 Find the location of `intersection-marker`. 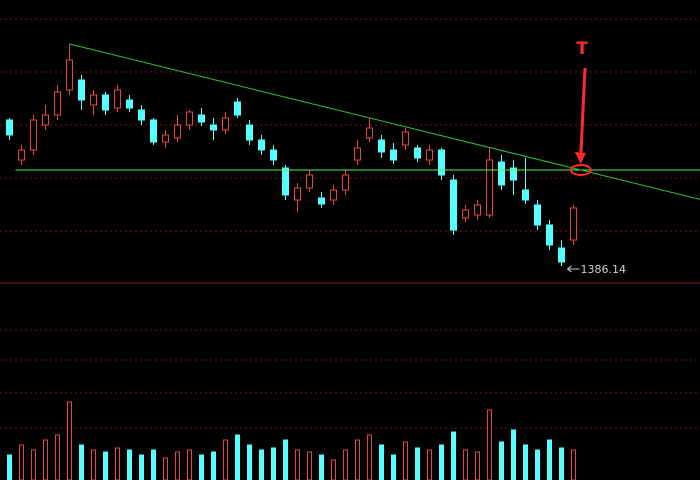

intersection-marker is located at coordinates (580, 170).